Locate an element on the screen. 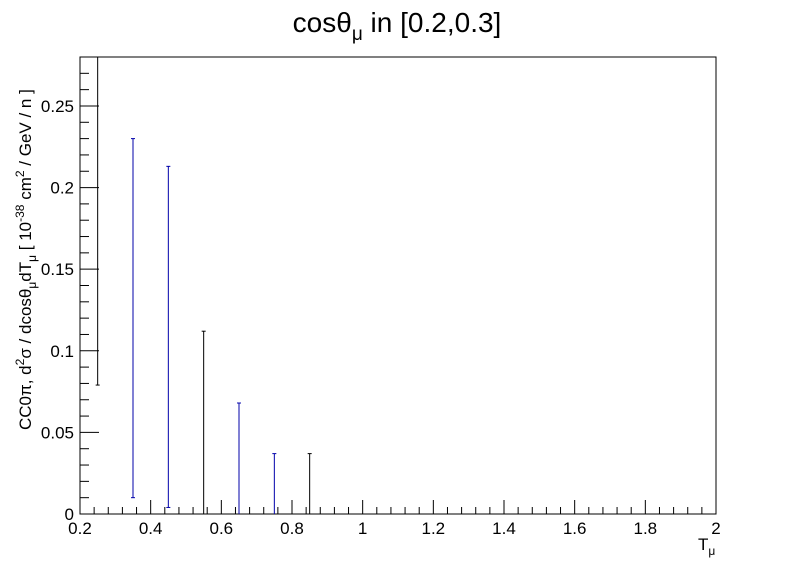 This screenshot has height=572, width=796. x-tick-label: 0.2 is located at coordinates (80, 528).